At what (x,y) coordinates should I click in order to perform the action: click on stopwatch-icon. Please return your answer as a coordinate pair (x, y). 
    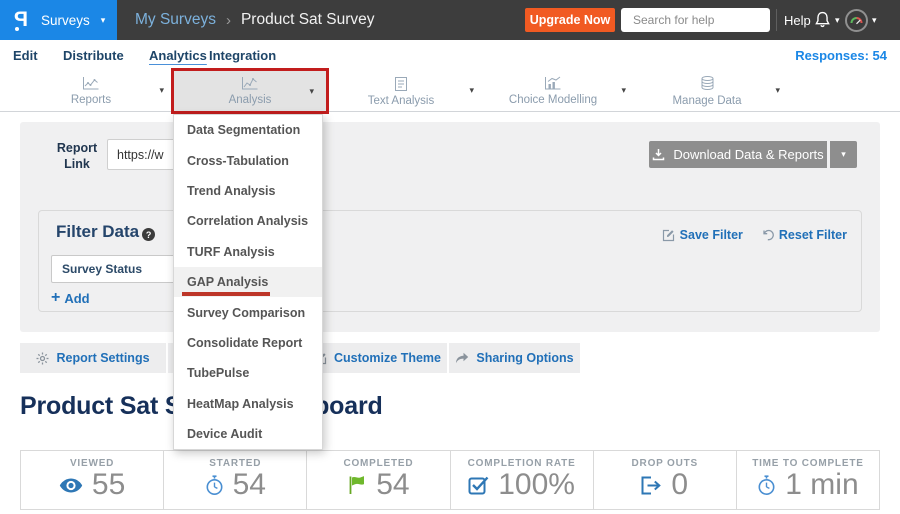
    Looking at the image, I should click on (214, 484).